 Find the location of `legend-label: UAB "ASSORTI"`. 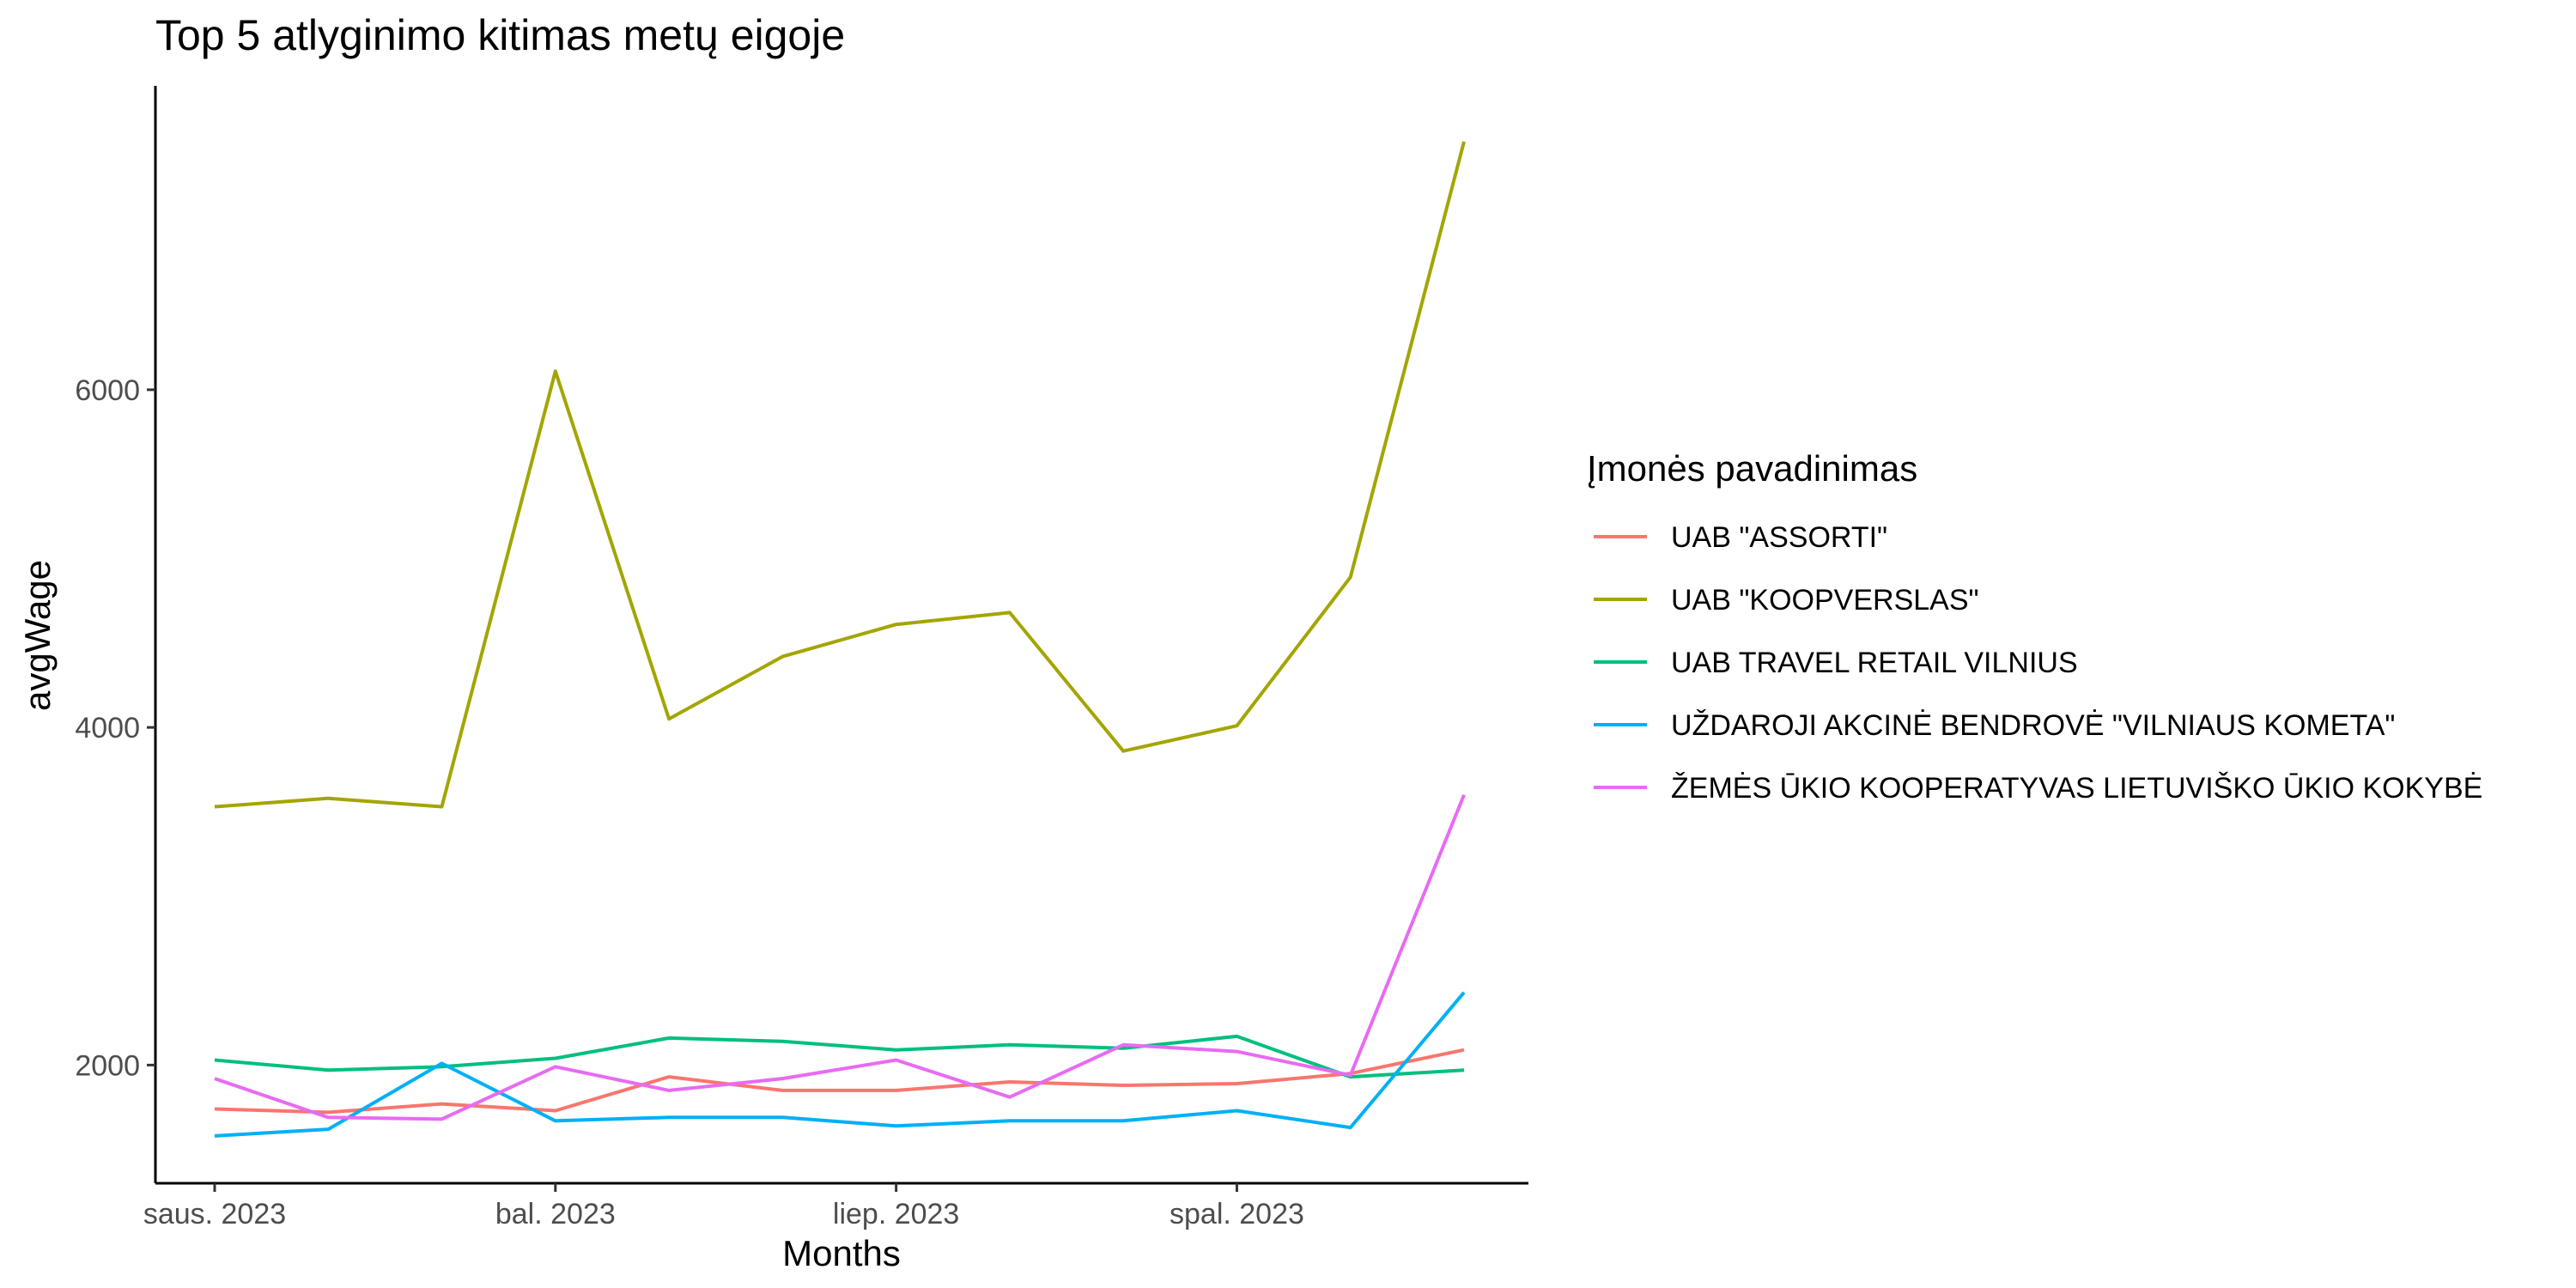

legend-label: UAB "ASSORTI" is located at coordinates (1779, 537).